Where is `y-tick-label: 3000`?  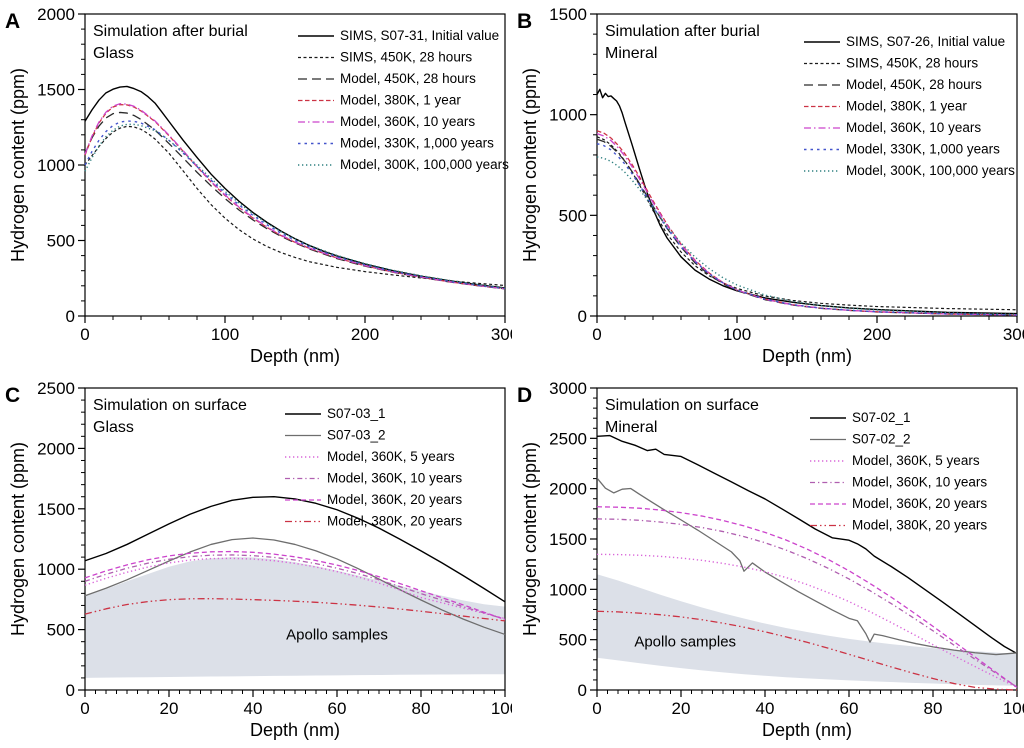 y-tick-label: 3000 is located at coordinates (568, 388).